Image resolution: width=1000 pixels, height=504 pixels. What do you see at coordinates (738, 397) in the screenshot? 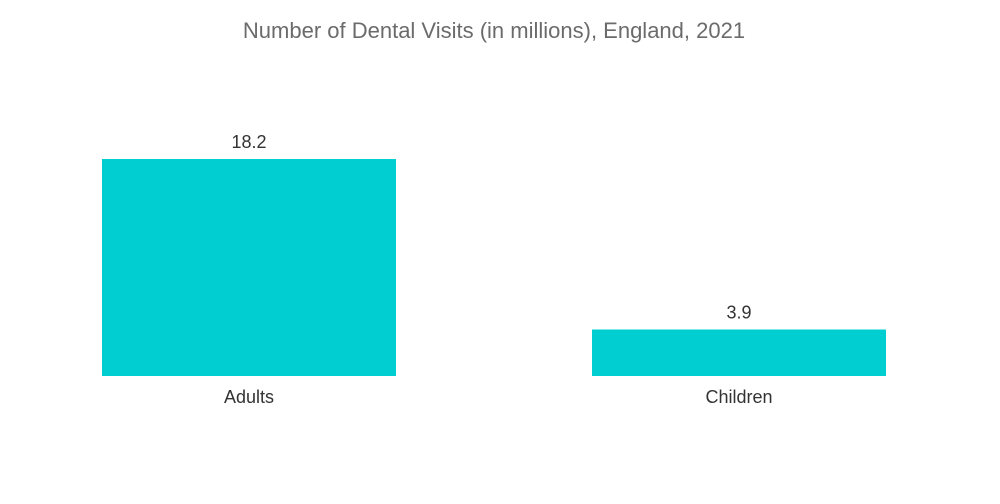
I see `x-tick-label-children: Children` at bounding box center [738, 397].